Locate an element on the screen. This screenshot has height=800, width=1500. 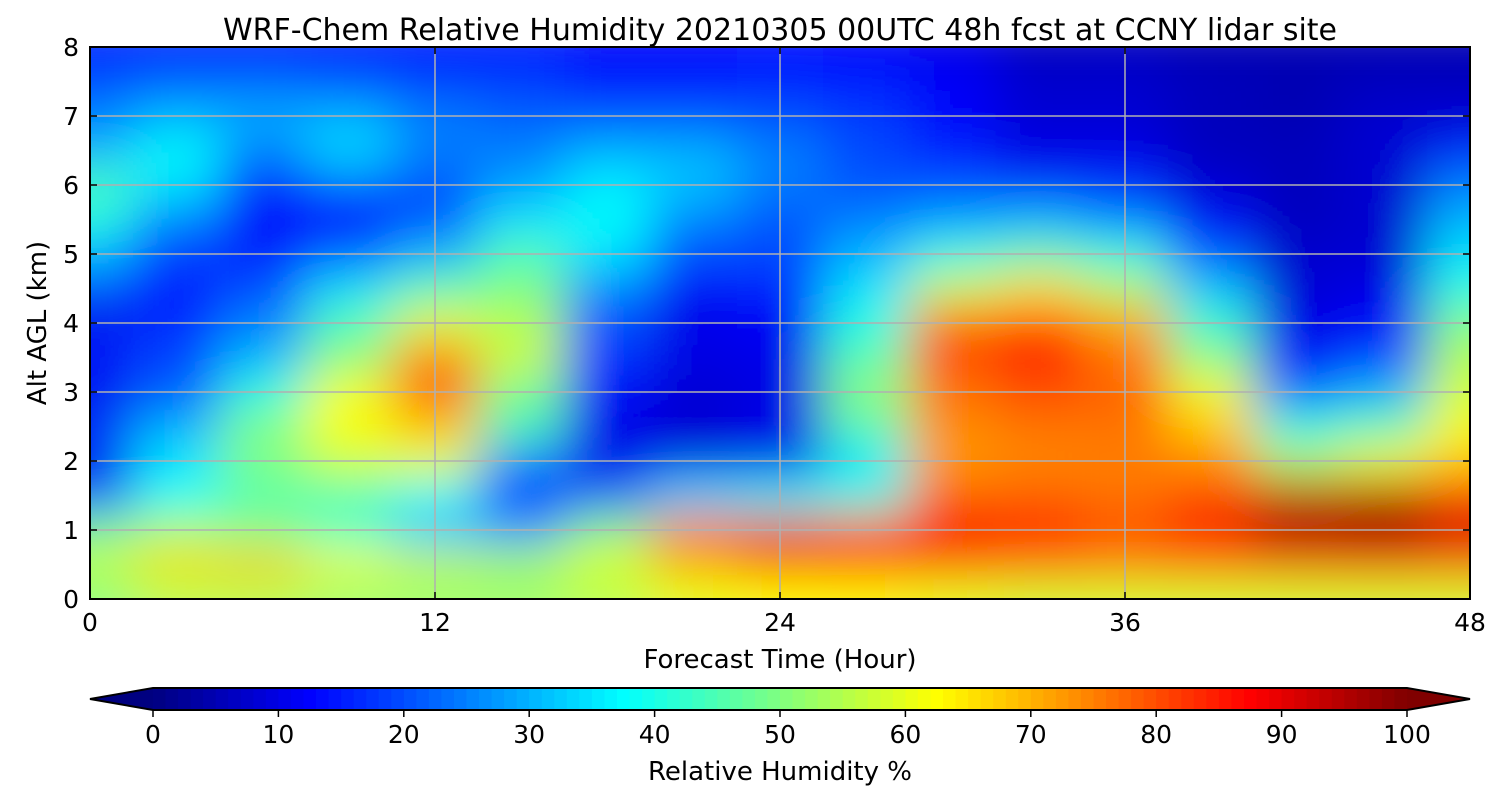
colorbar-tick-label: 100 is located at coordinates (1407, 734).